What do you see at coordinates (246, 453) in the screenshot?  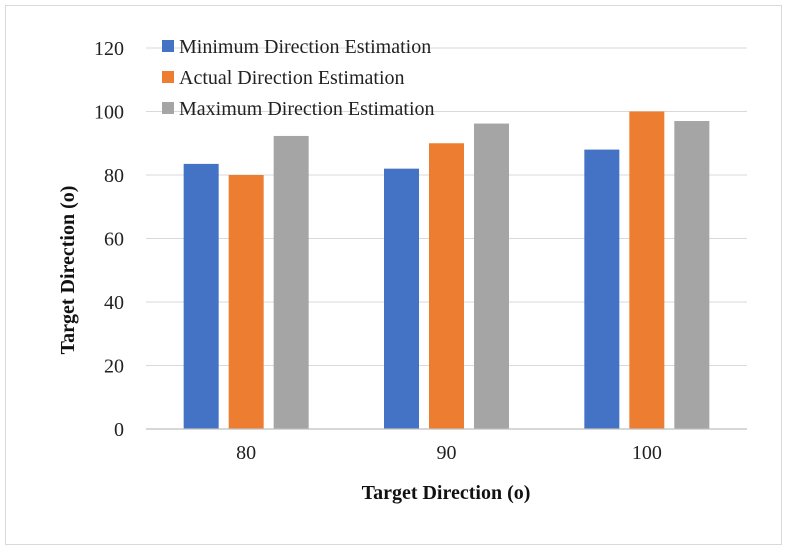 I see `x-tick-label: 80` at bounding box center [246, 453].